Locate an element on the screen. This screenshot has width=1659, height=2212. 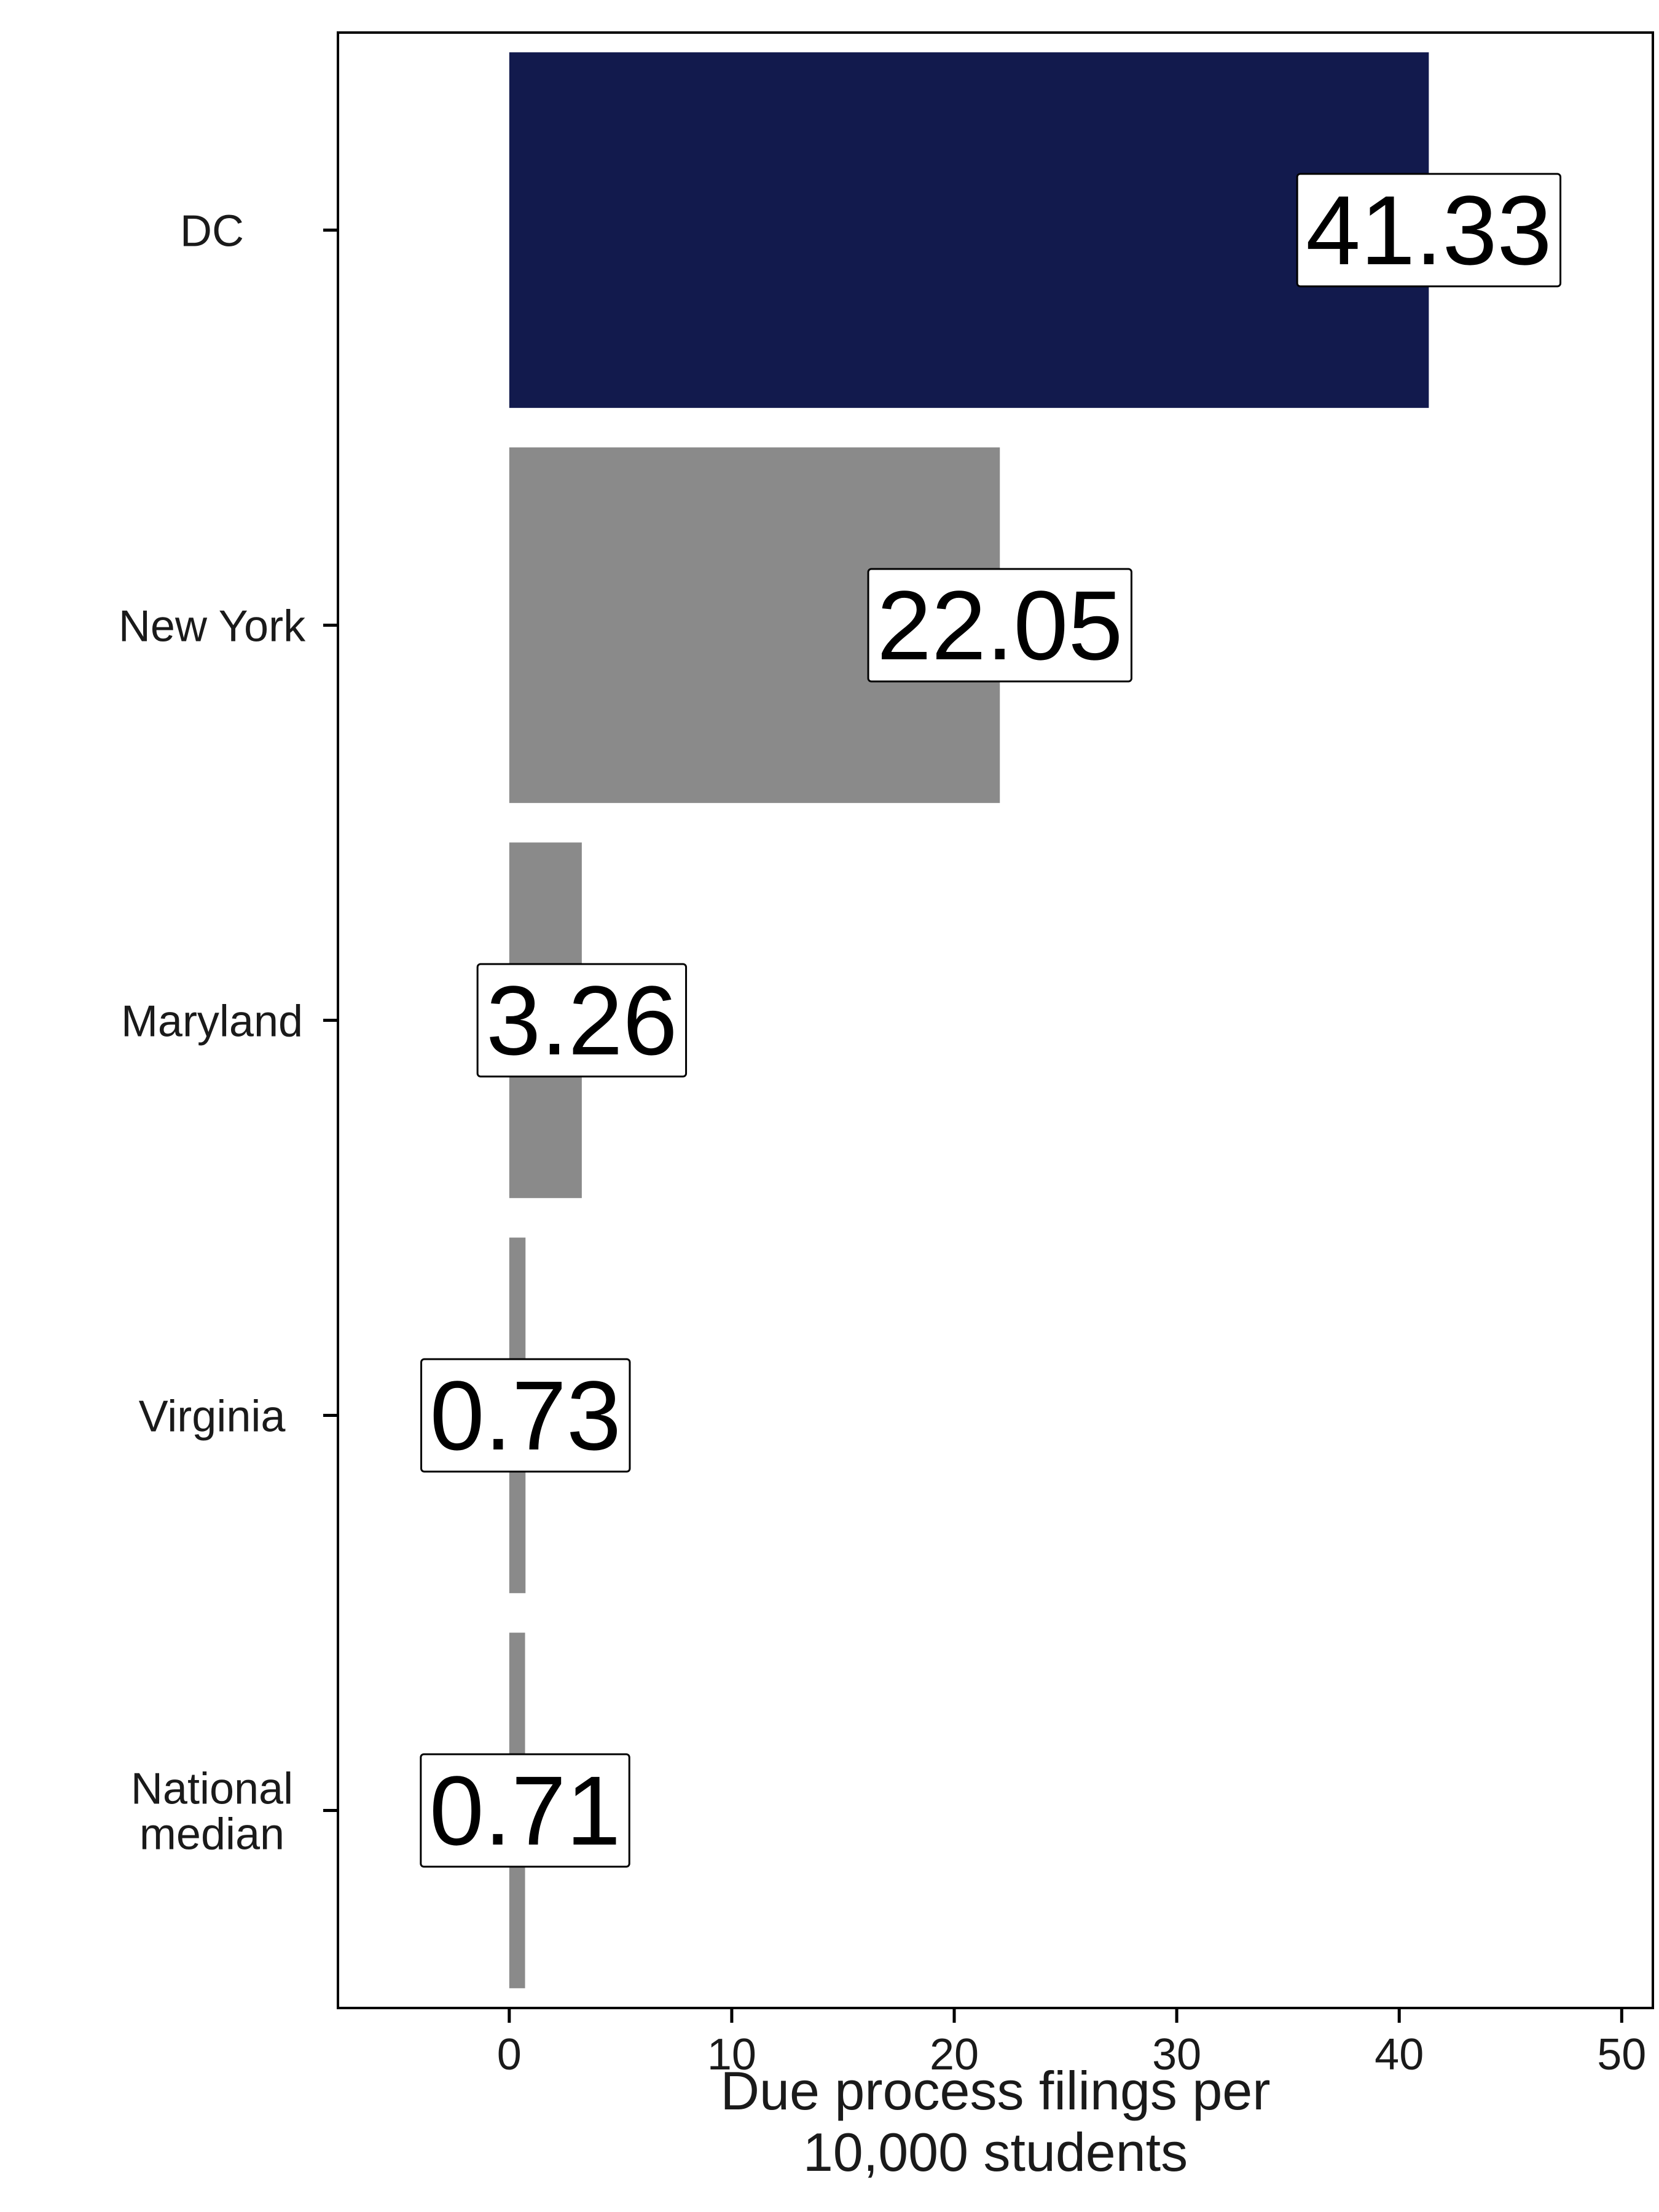
value-label: 3.26 is located at coordinates (581, 1020).